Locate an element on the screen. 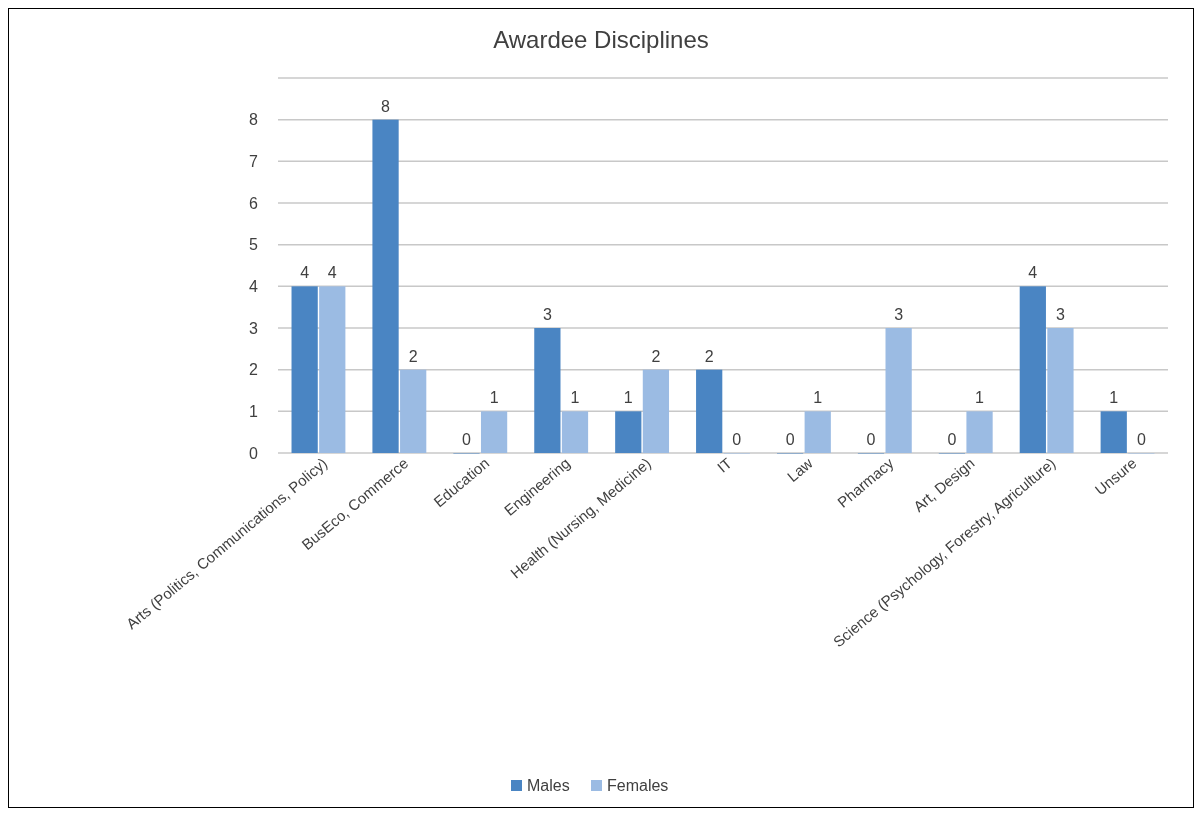  chart-title: Awardee Disciplines is located at coordinates (601, 39).